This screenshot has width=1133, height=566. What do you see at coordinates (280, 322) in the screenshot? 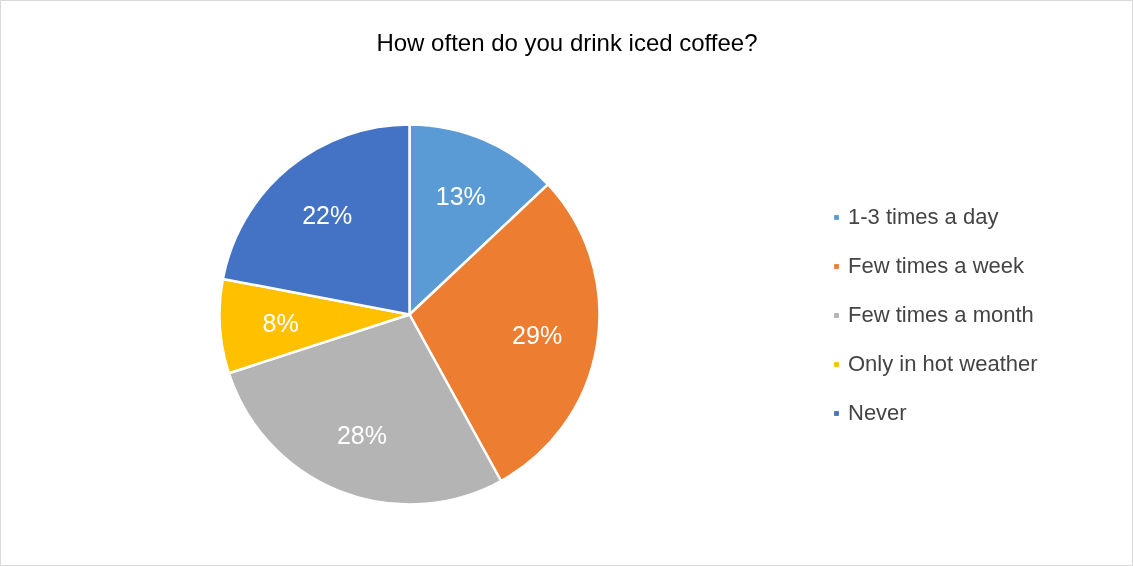
I see `data-label: 8%` at bounding box center [280, 322].